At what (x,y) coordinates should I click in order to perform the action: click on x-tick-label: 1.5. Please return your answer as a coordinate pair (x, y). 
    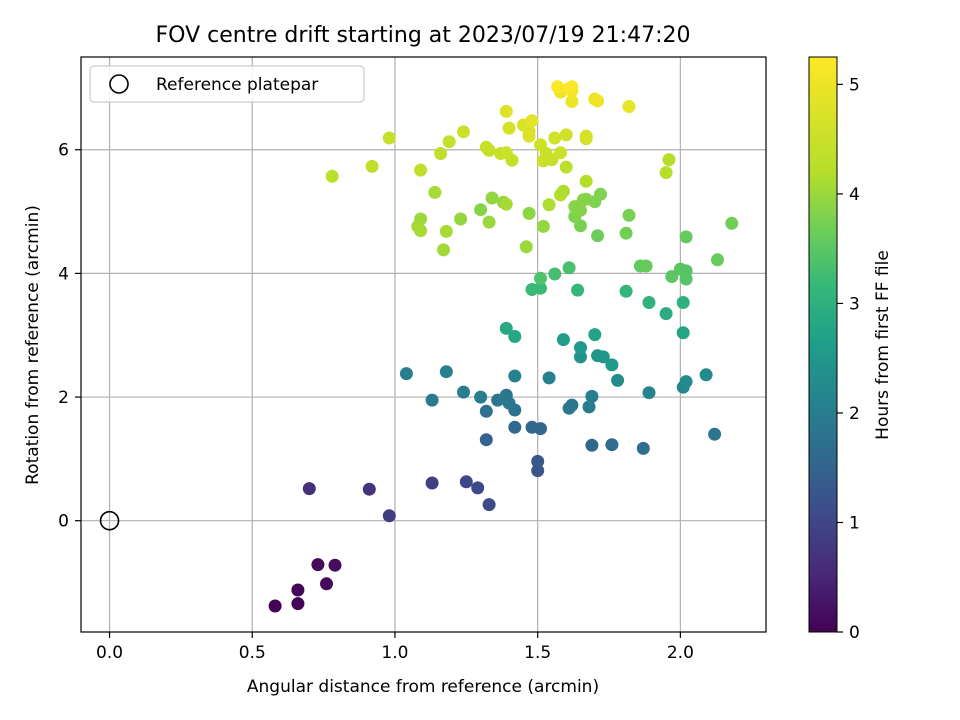
    Looking at the image, I should click on (537, 653).